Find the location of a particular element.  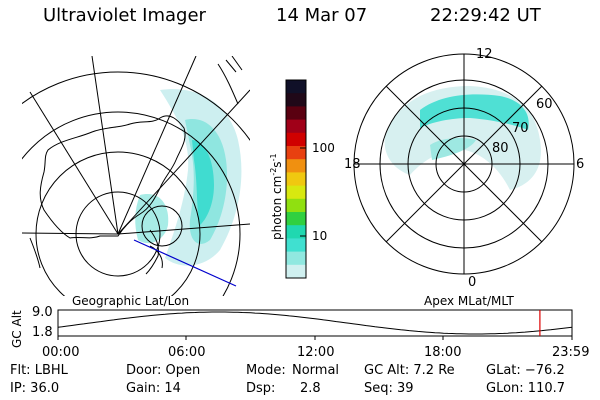

colorbar-unit-exp2: -1 is located at coordinates (273, 157).